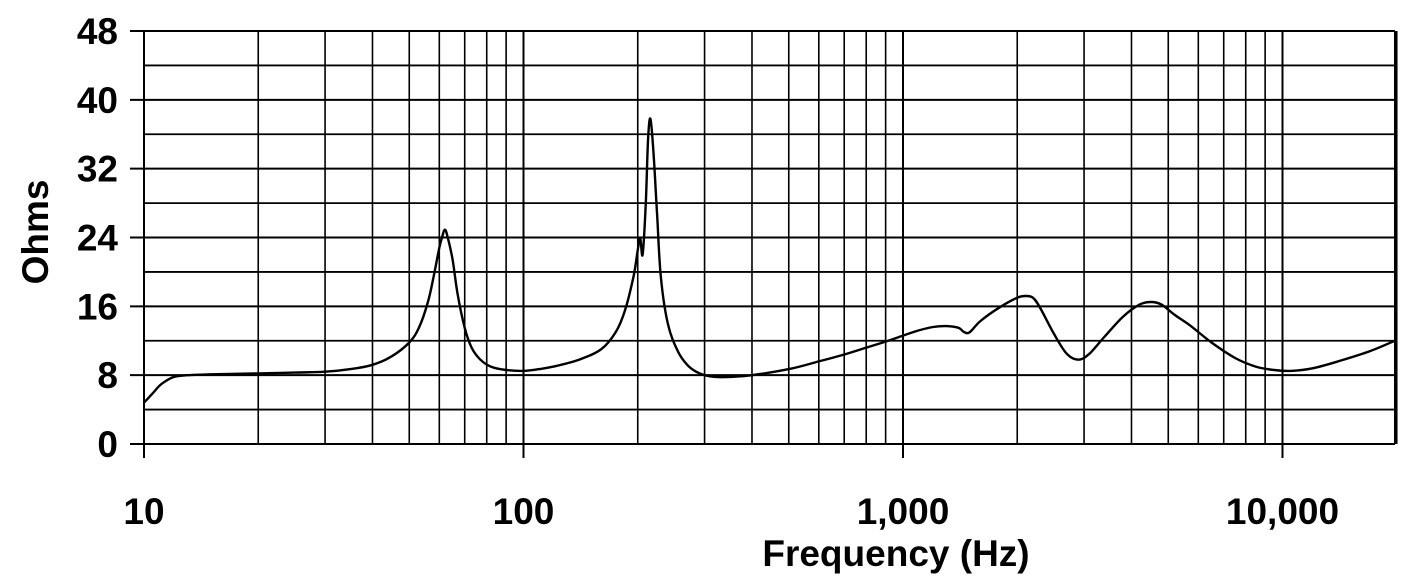 Image resolution: width=1422 pixels, height=588 pixels. Describe the element at coordinates (97, 306) in the screenshot. I see `y-tick-label: 16` at that location.